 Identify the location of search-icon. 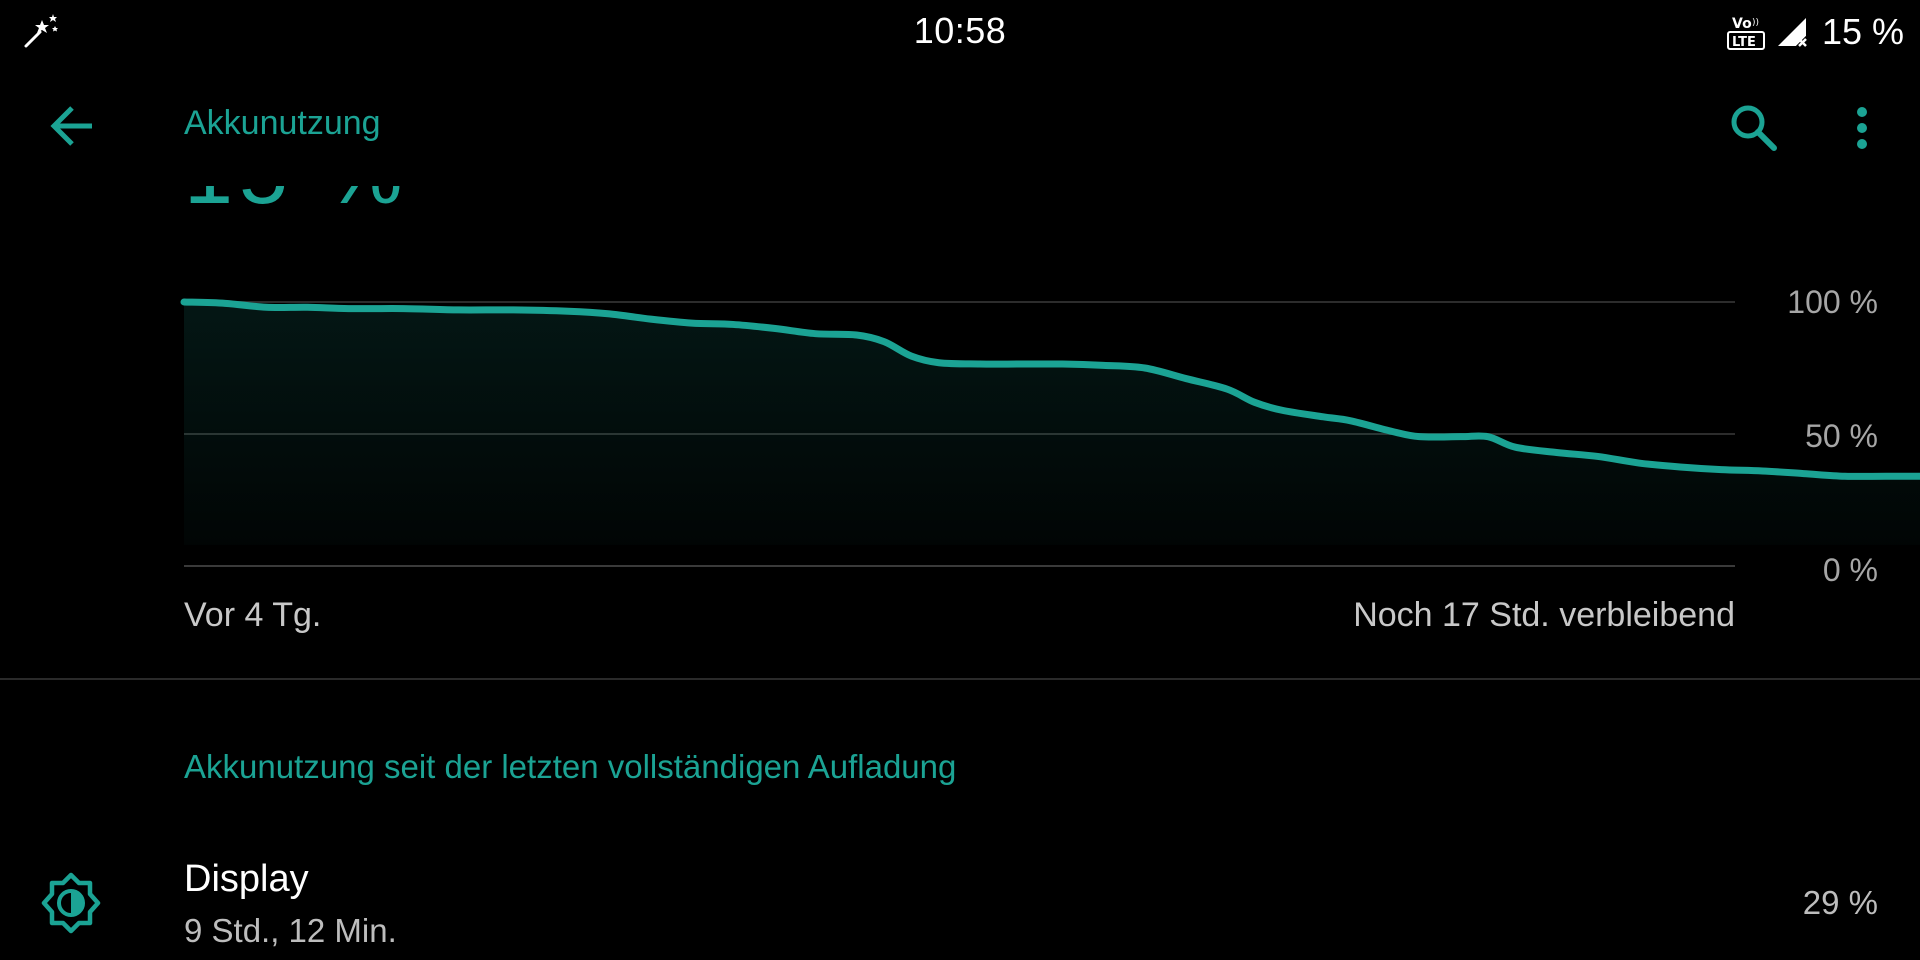
(1754, 128).